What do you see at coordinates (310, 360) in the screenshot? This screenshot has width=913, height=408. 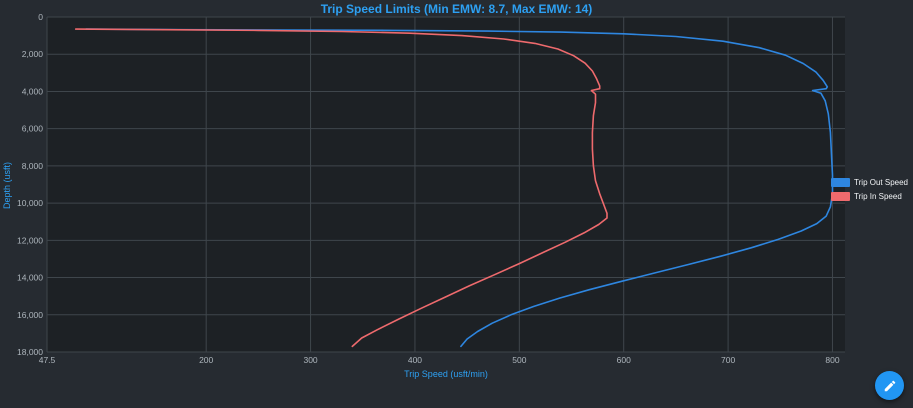 I see `x-tick-label: 300` at bounding box center [310, 360].